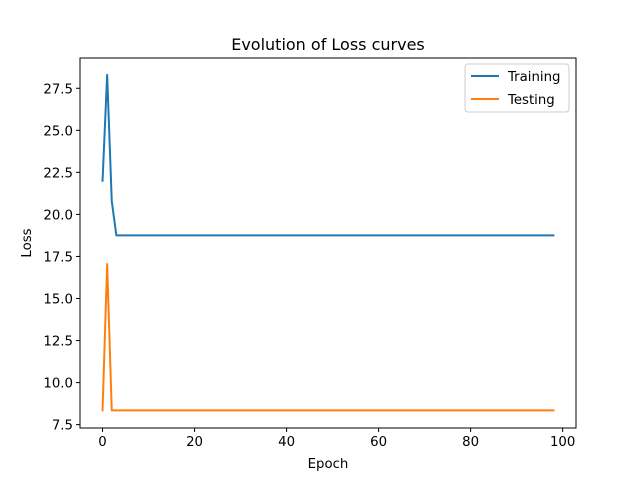 This screenshot has height=480, width=640. Describe the element at coordinates (58, 342) in the screenshot. I see `y-tick-label: 12.5` at that location.